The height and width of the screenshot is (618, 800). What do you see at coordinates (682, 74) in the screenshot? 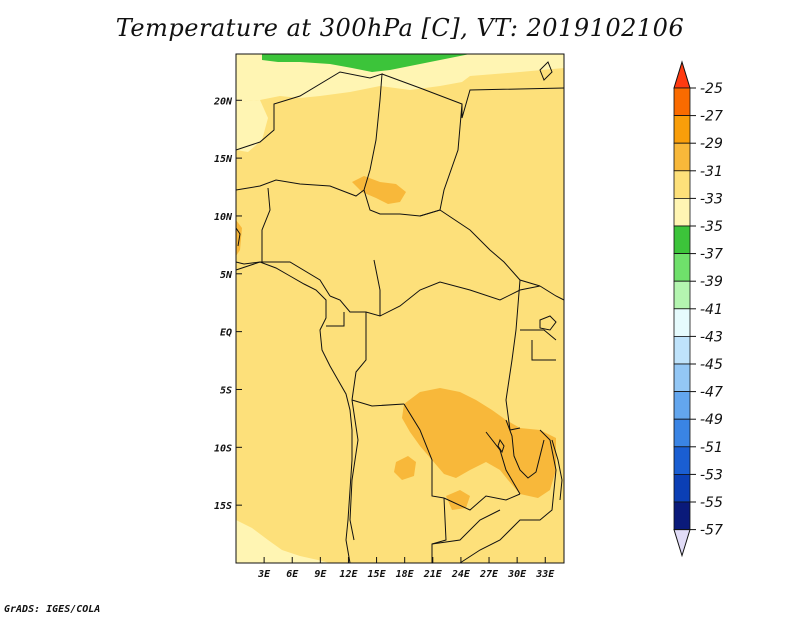
I see `colorbar-top-triangle` at bounding box center [682, 74].